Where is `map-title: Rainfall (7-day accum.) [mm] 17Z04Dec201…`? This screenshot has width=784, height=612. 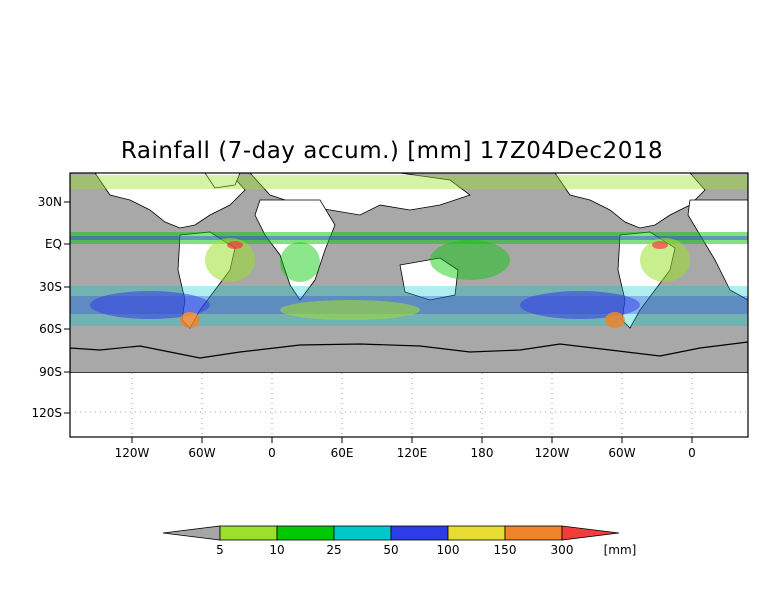 map-title: Rainfall (7-day accum.) [mm] 17Z04Dec201… is located at coordinates (392, 151).